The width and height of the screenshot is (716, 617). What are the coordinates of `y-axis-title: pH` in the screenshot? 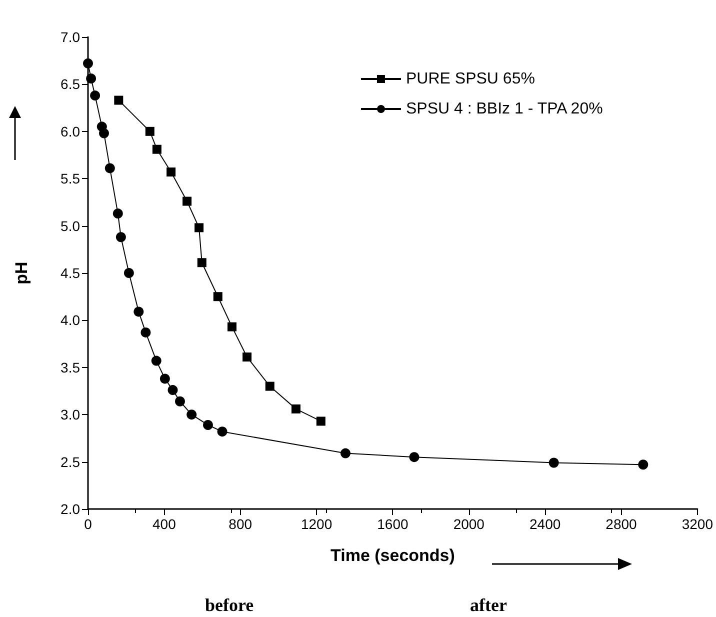 It's located at (21, 273).